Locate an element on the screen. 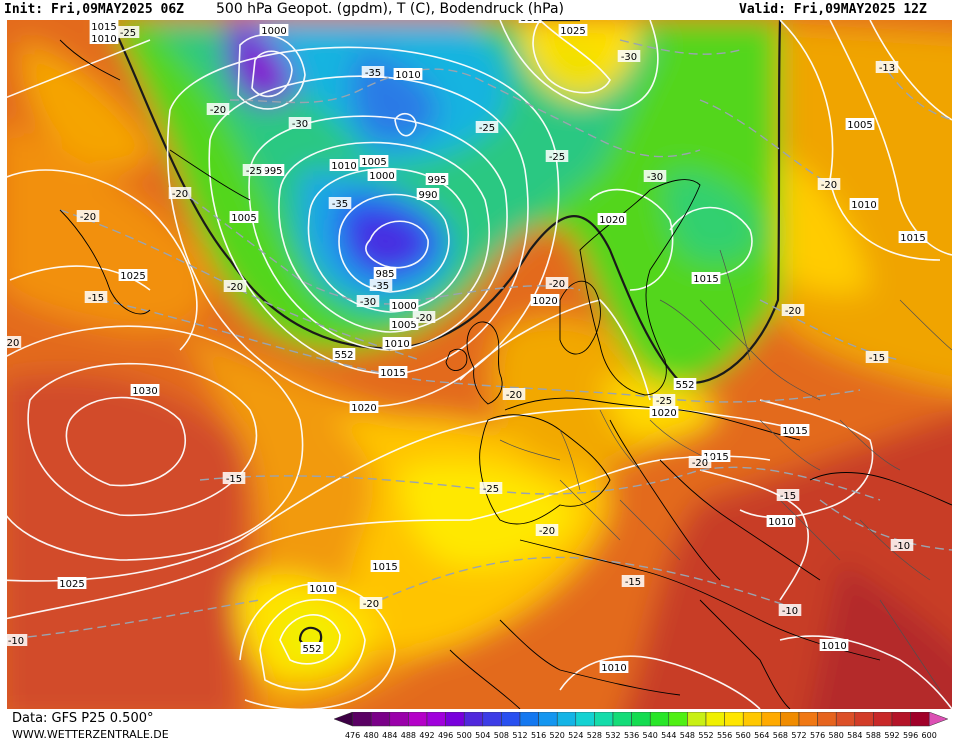 This screenshot has height=741, width=959. legend-tick-label: 476 is located at coordinates (352, 735).